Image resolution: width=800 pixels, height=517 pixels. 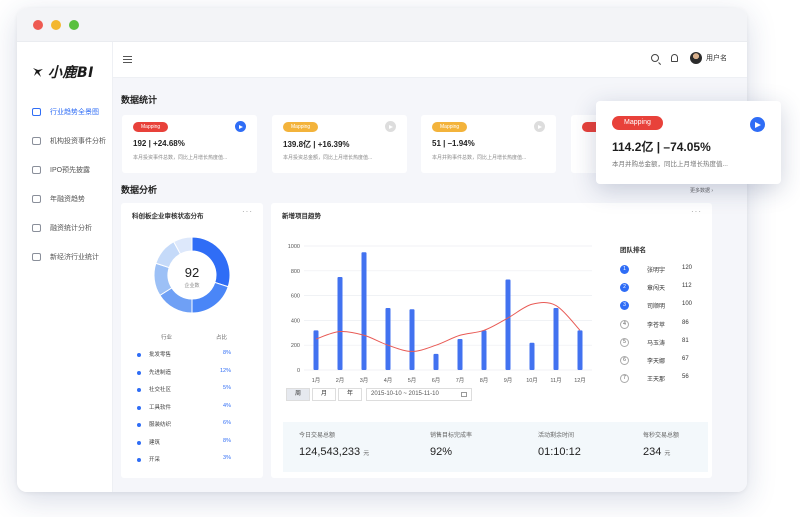 I want to click on kpi-label: 销售目标完成率, so click(x=451, y=436).